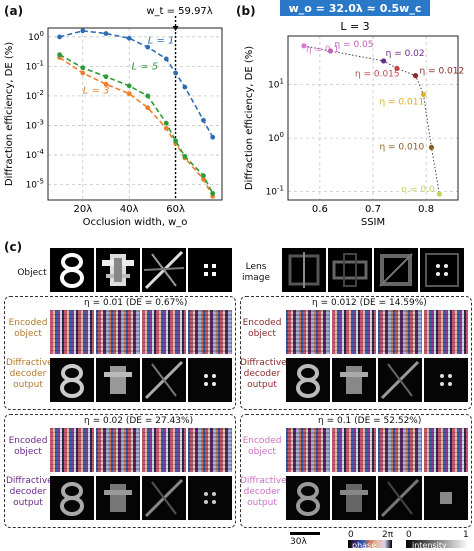 This screenshot has width=474, height=551. I want to click on eta-0-1-box, so click(356, 471).